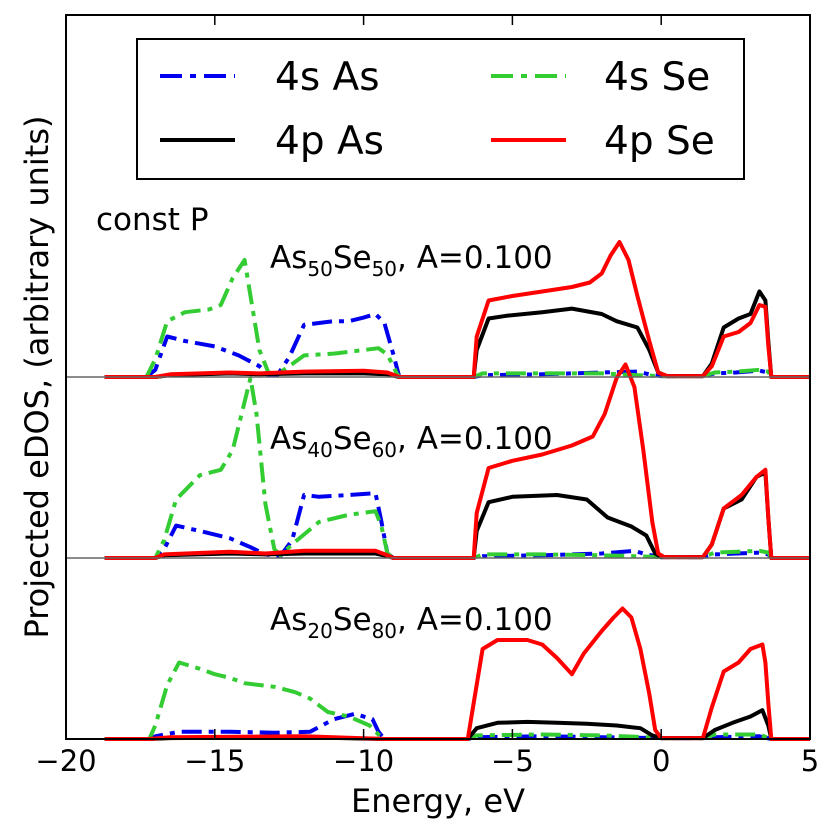 Image resolution: width=830 pixels, height=830 pixels. Describe the element at coordinates (411, 622) in the screenshot. I see `panel-3-title: As20Se80, A=0.100` at that location.